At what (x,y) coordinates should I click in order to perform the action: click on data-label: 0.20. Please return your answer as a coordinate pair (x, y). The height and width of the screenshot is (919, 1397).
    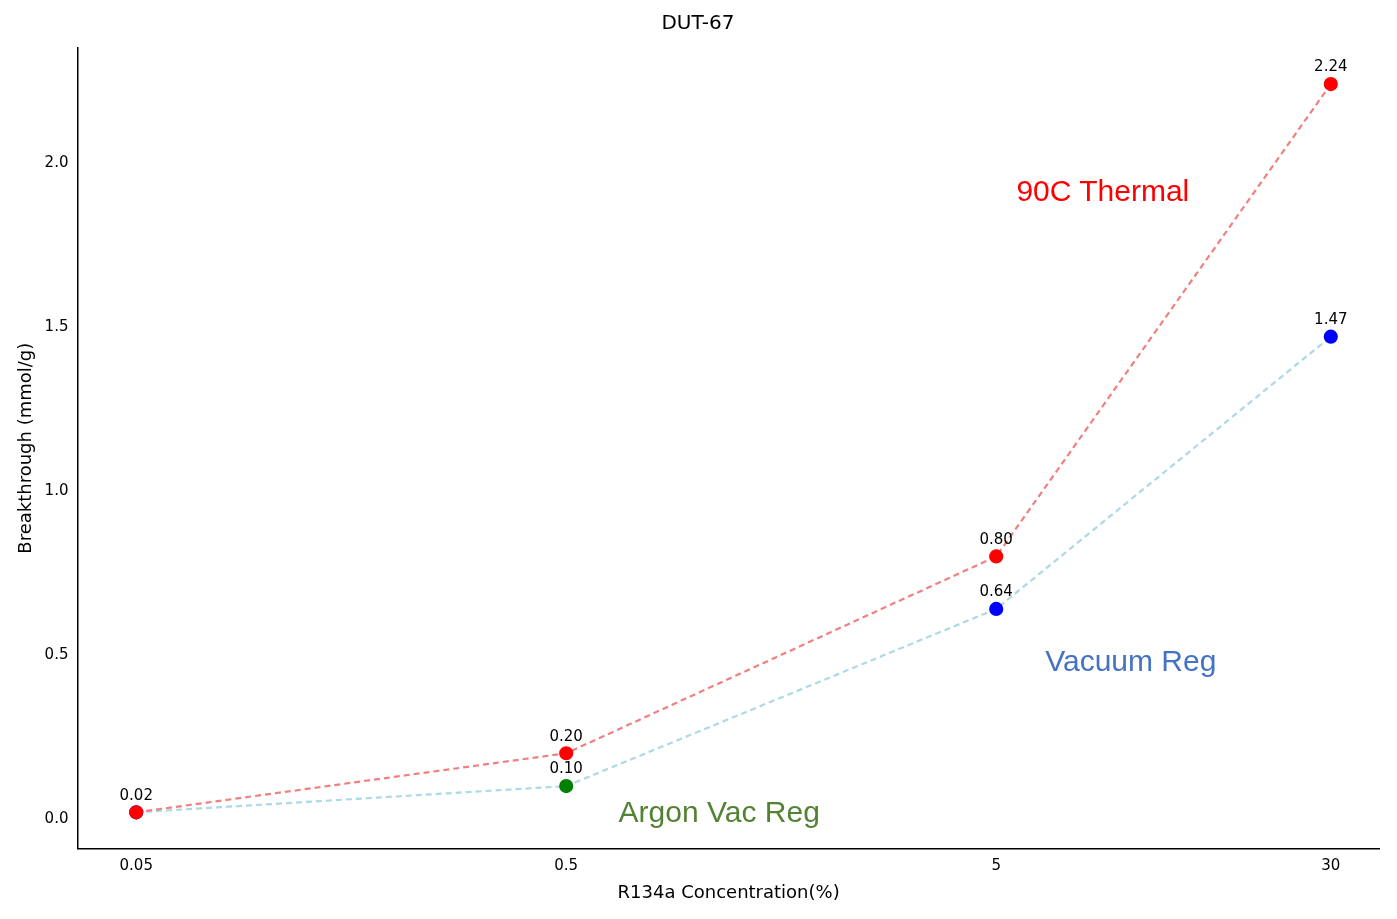
    Looking at the image, I should click on (566, 735).